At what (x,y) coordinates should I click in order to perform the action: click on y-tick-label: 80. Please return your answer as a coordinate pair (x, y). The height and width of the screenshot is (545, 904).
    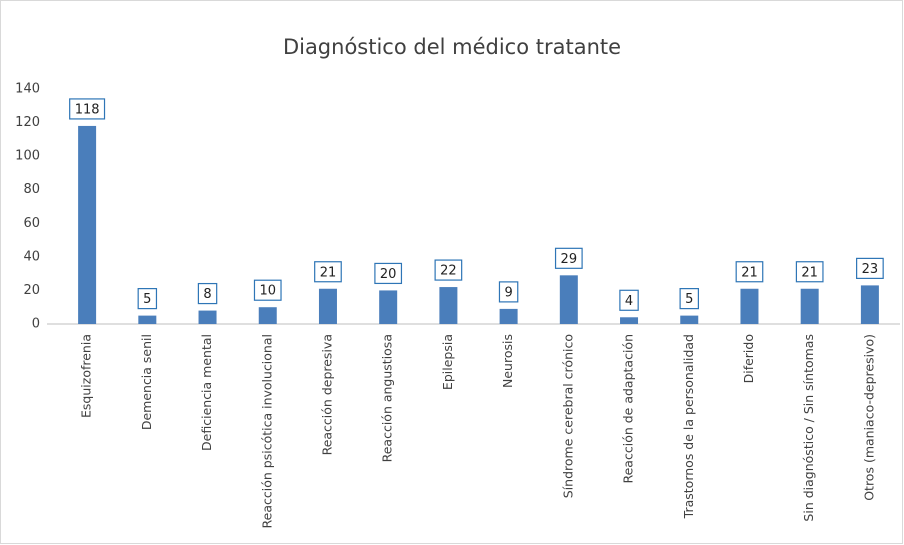
    Looking at the image, I should click on (31, 189).